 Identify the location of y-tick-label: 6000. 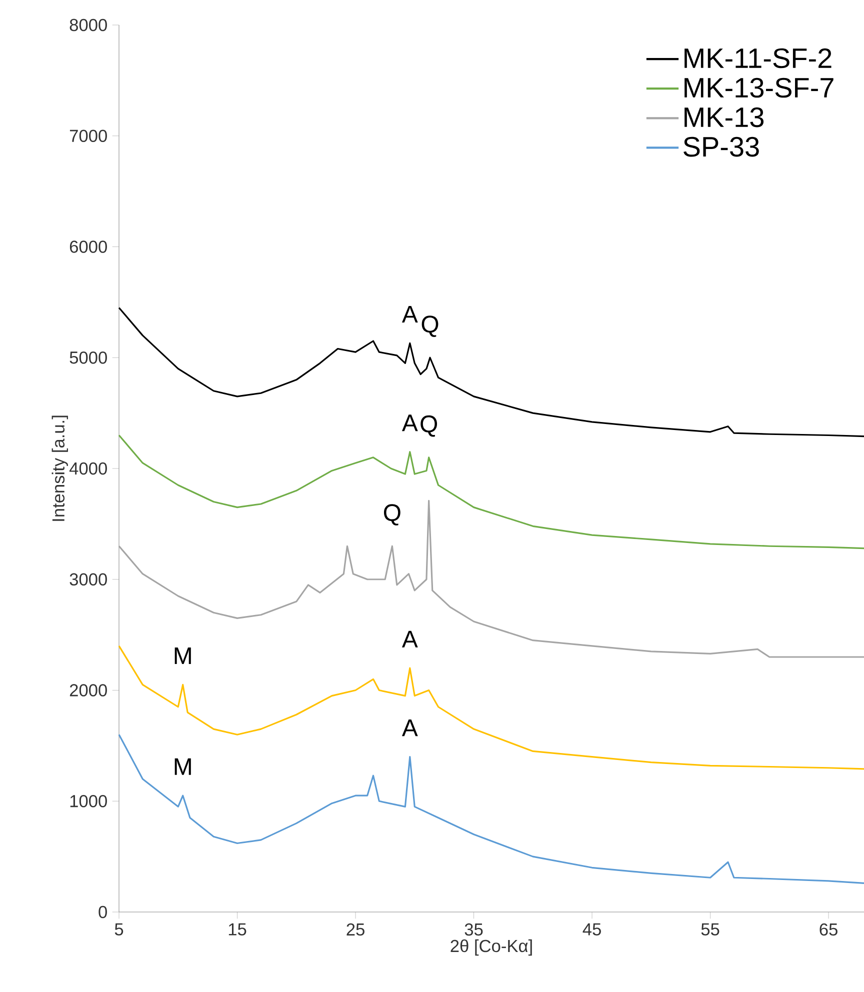
(88, 246).